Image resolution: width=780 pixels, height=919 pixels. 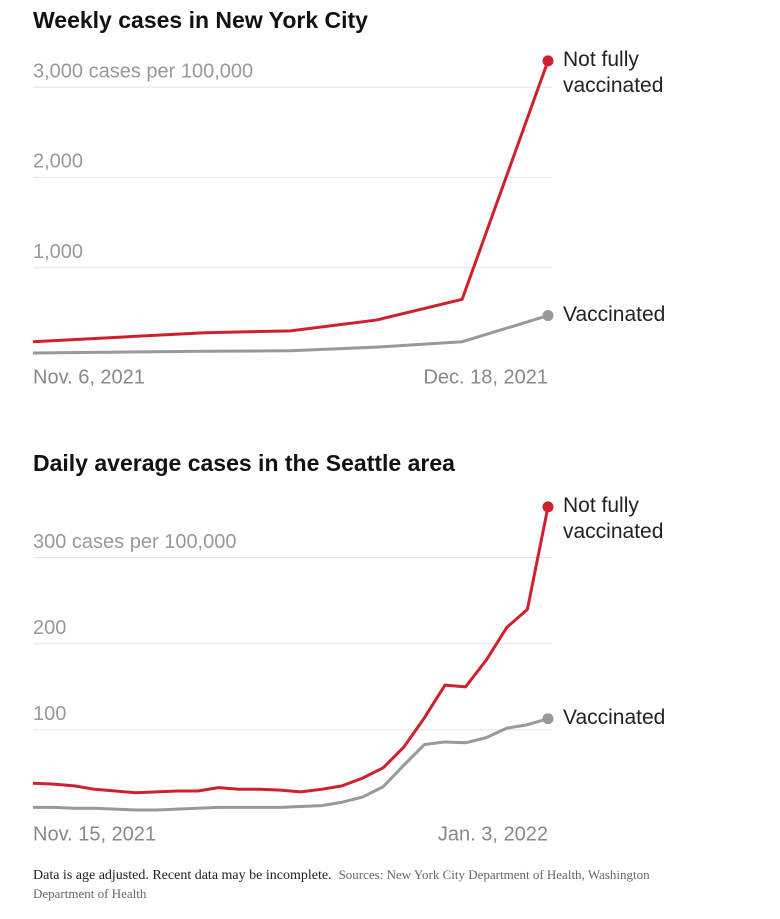 What do you see at coordinates (135, 542) in the screenshot?
I see `y-tick-label: 300 cases per 100,000` at bounding box center [135, 542].